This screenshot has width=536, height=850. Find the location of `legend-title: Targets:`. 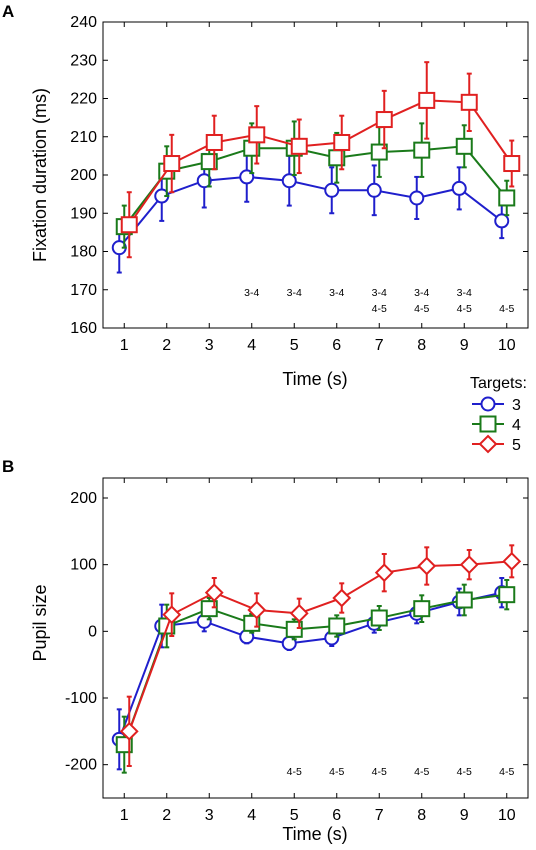

legend-title: Targets: is located at coordinates (498, 383).